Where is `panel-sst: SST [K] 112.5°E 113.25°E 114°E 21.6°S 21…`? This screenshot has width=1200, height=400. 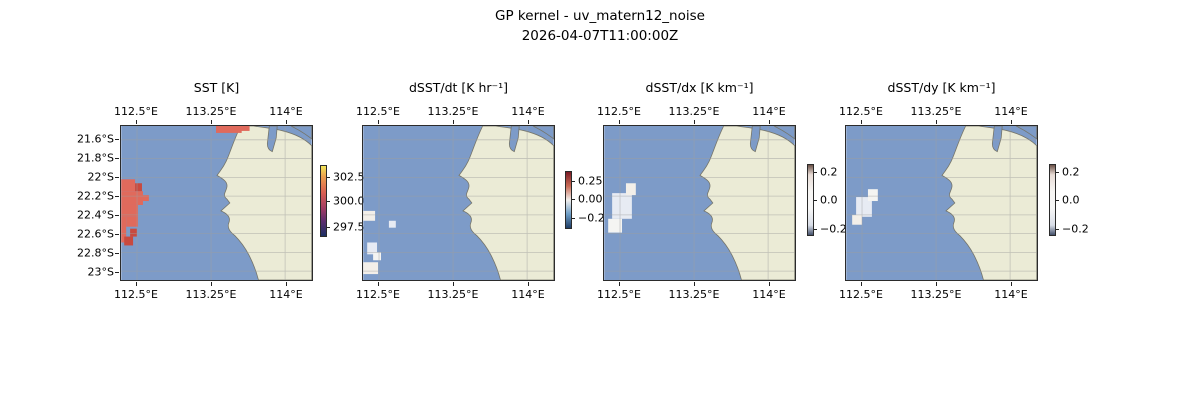 panel-sst: SST [K] 112.5°E 113.25°E 114°E 21.6°S 21… is located at coordinates (195, 190).